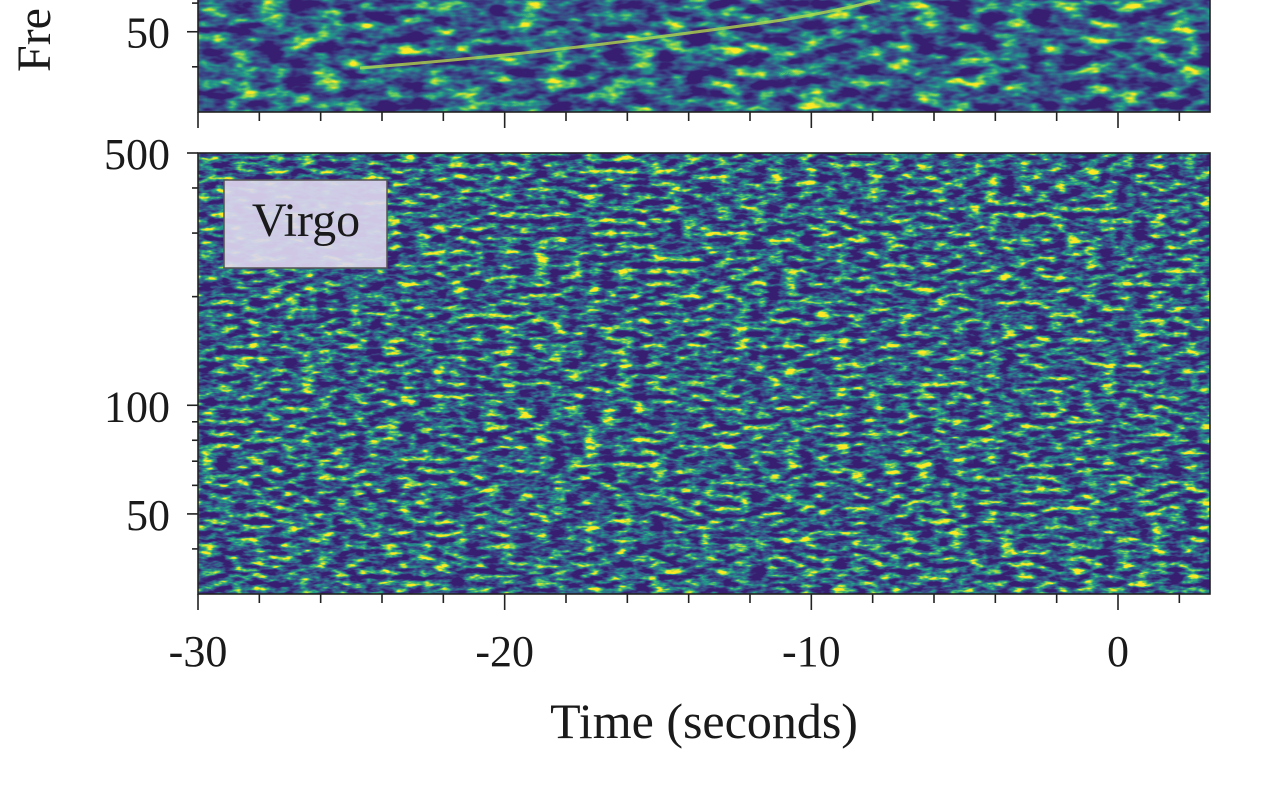 The width and height of the screenshot is (1279, 785). Describe the element at coordinates (34, 40) in the screenshot. I see `y-axis-label: Fre` at that location.